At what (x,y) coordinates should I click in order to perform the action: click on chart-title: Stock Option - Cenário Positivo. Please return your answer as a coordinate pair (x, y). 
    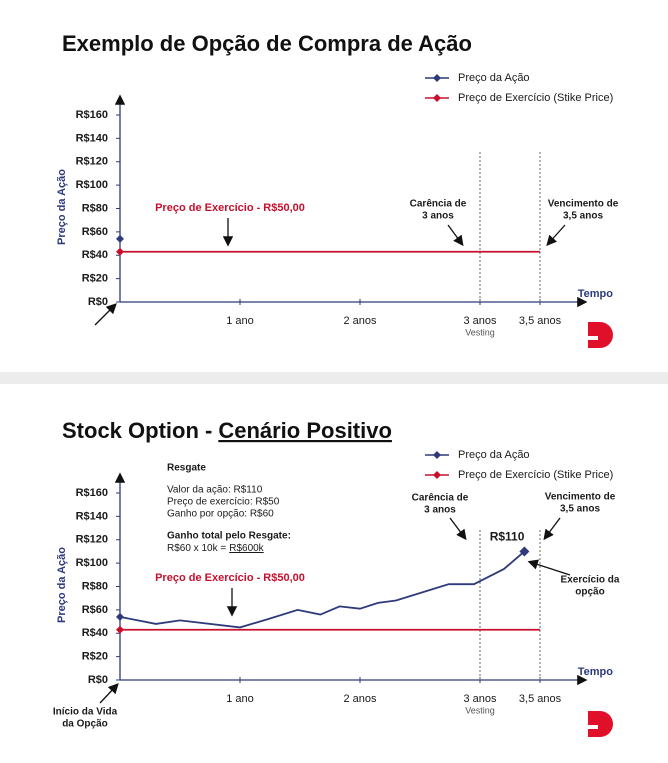
    Looking at the image, I should click on (227, 430).